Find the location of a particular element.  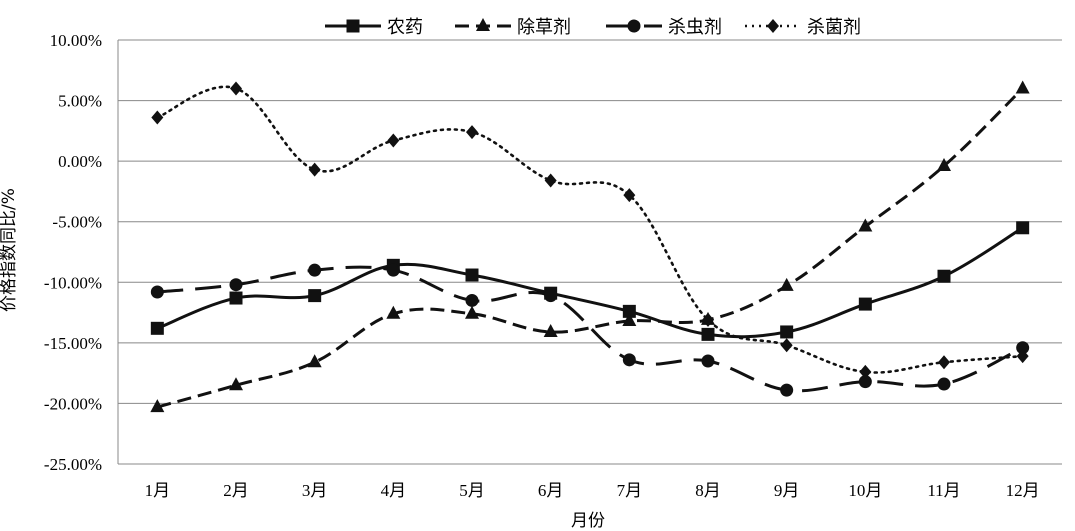

legend-label: 除草剂 is located at coordinates (544, 27).